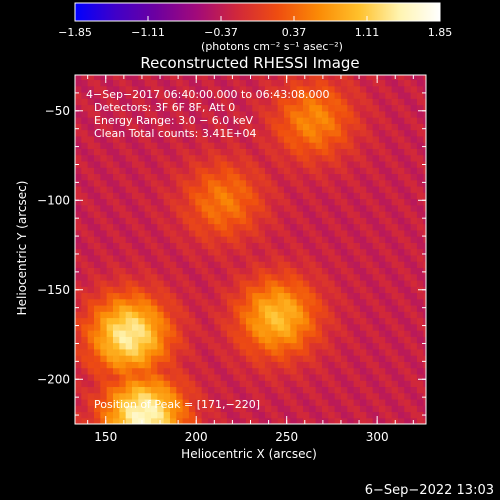 This screenshot has width=500, height=500. Describe the element at coordinates (377, 437) in the screenshot. I see `x-tick-label: 300` at that location.